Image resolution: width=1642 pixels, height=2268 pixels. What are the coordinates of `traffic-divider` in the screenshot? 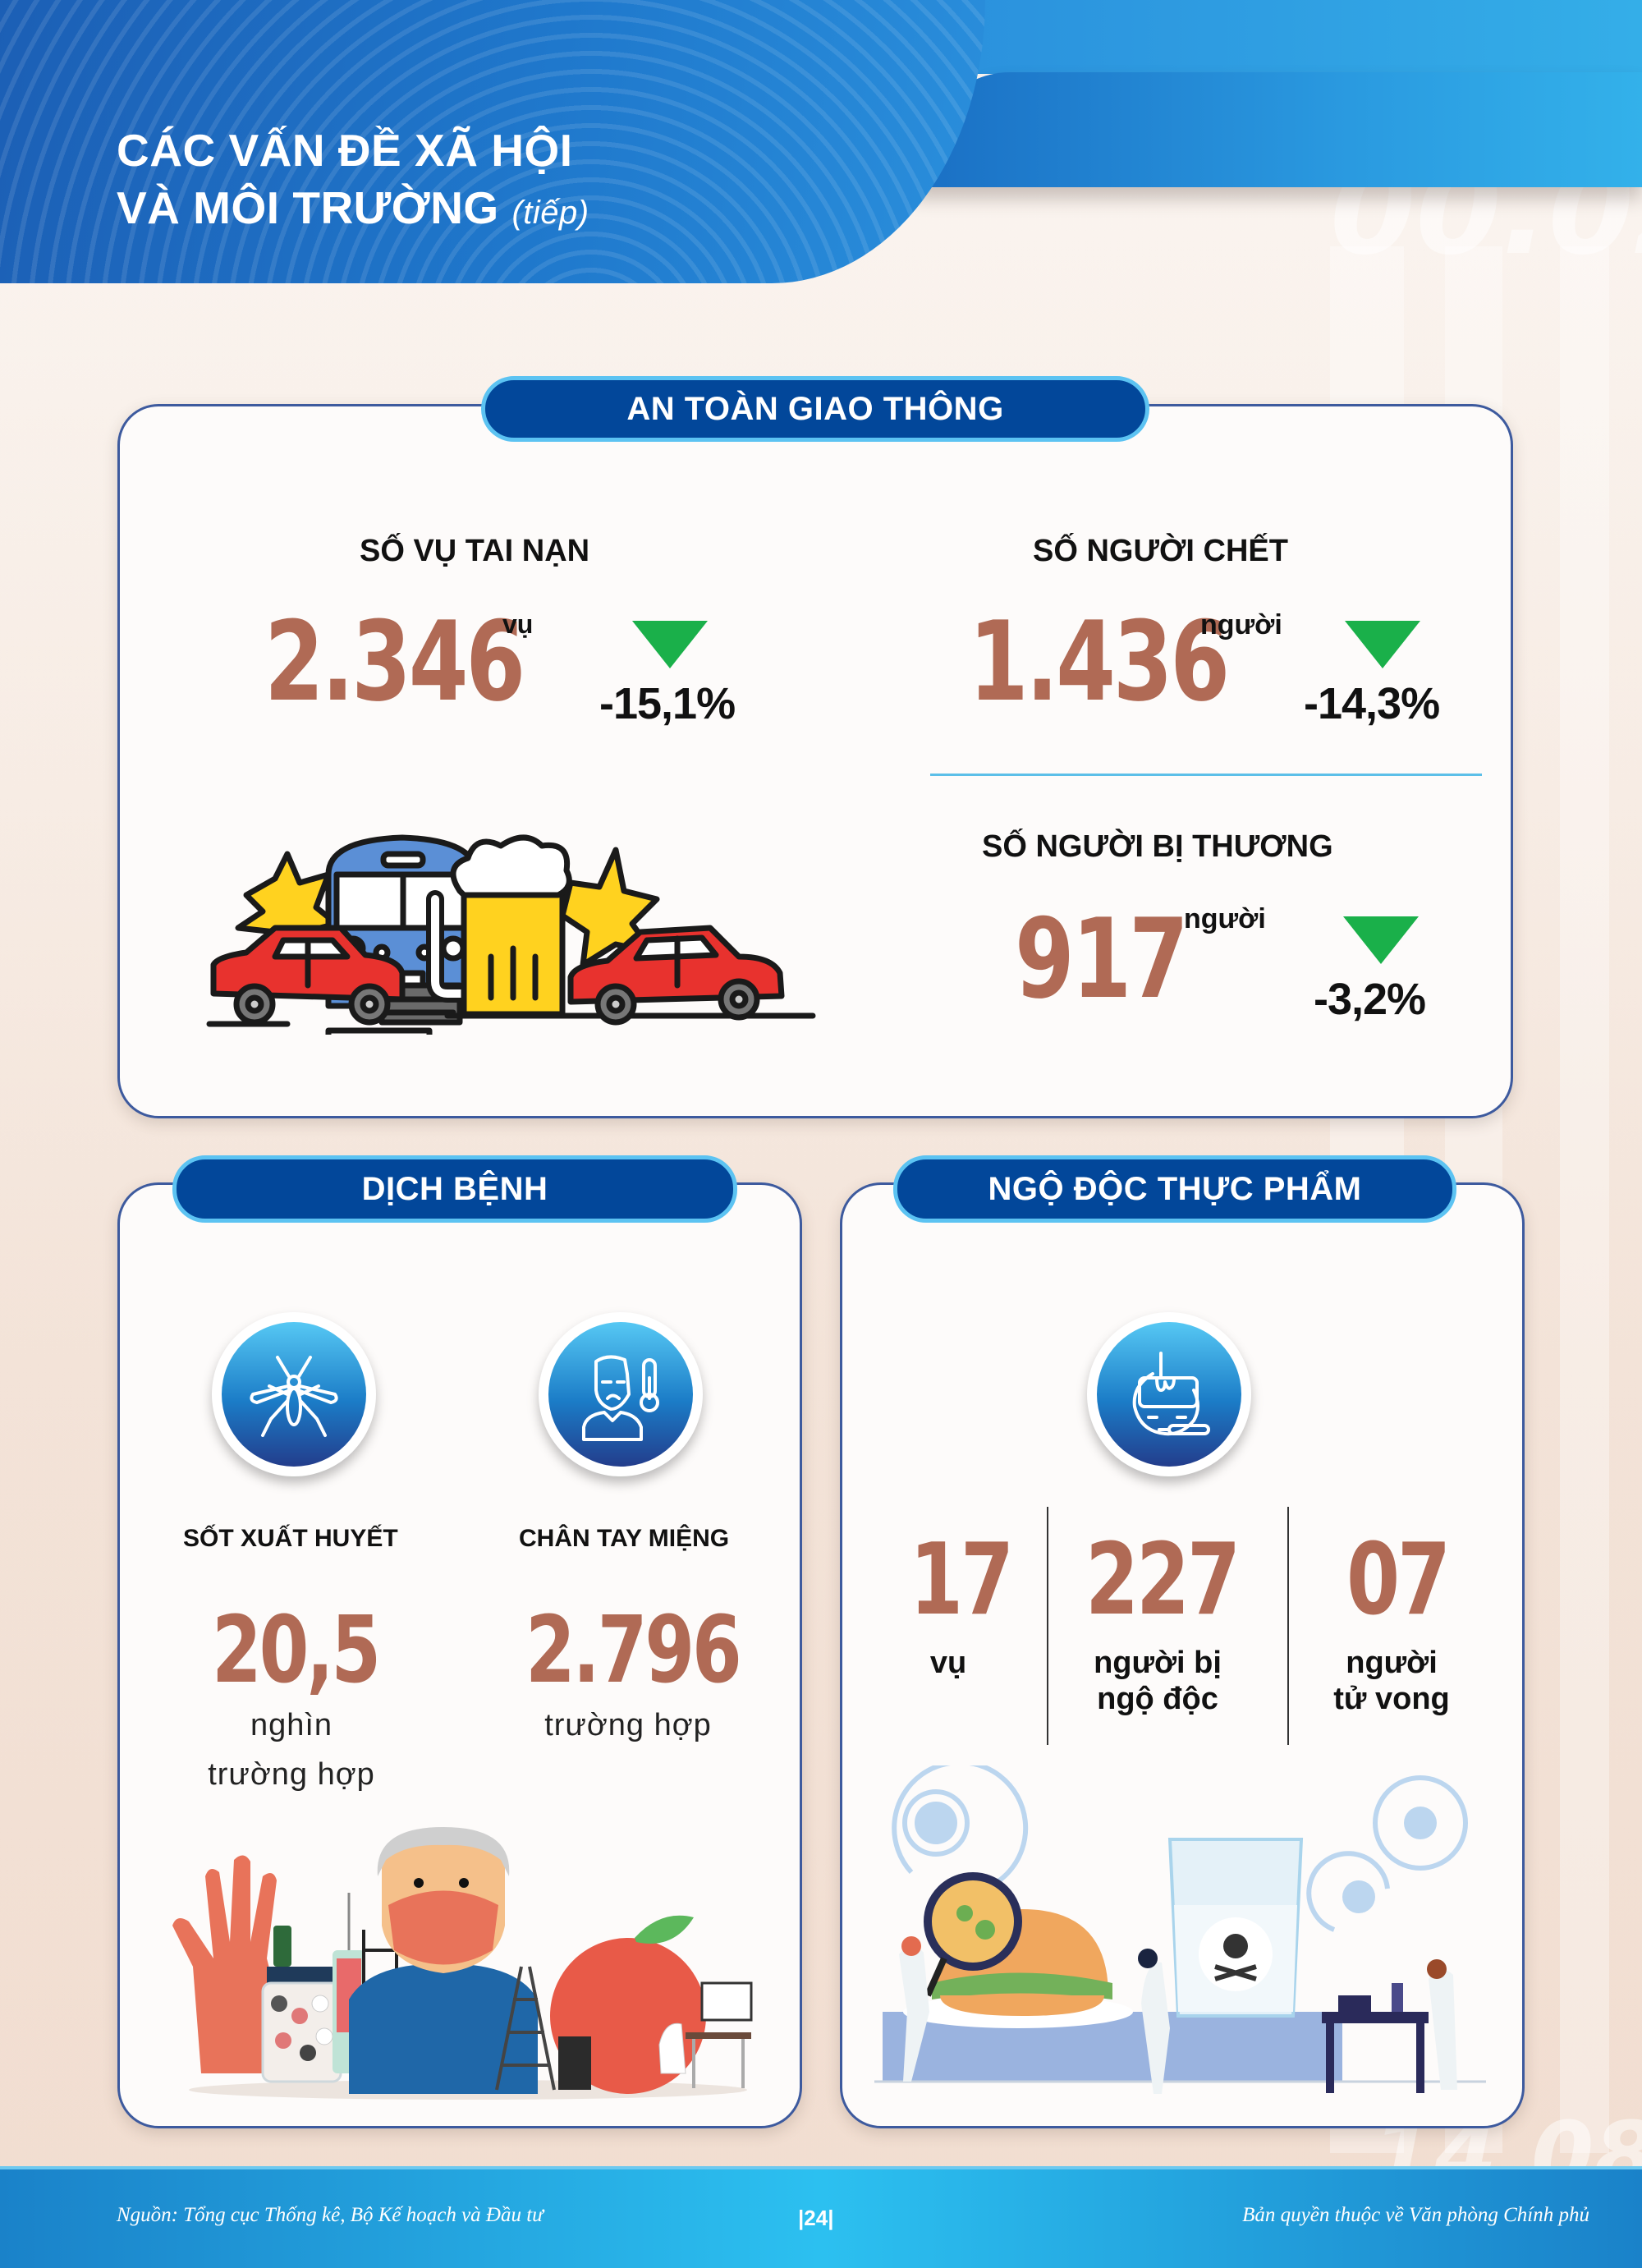 It's located at (1206, 775).